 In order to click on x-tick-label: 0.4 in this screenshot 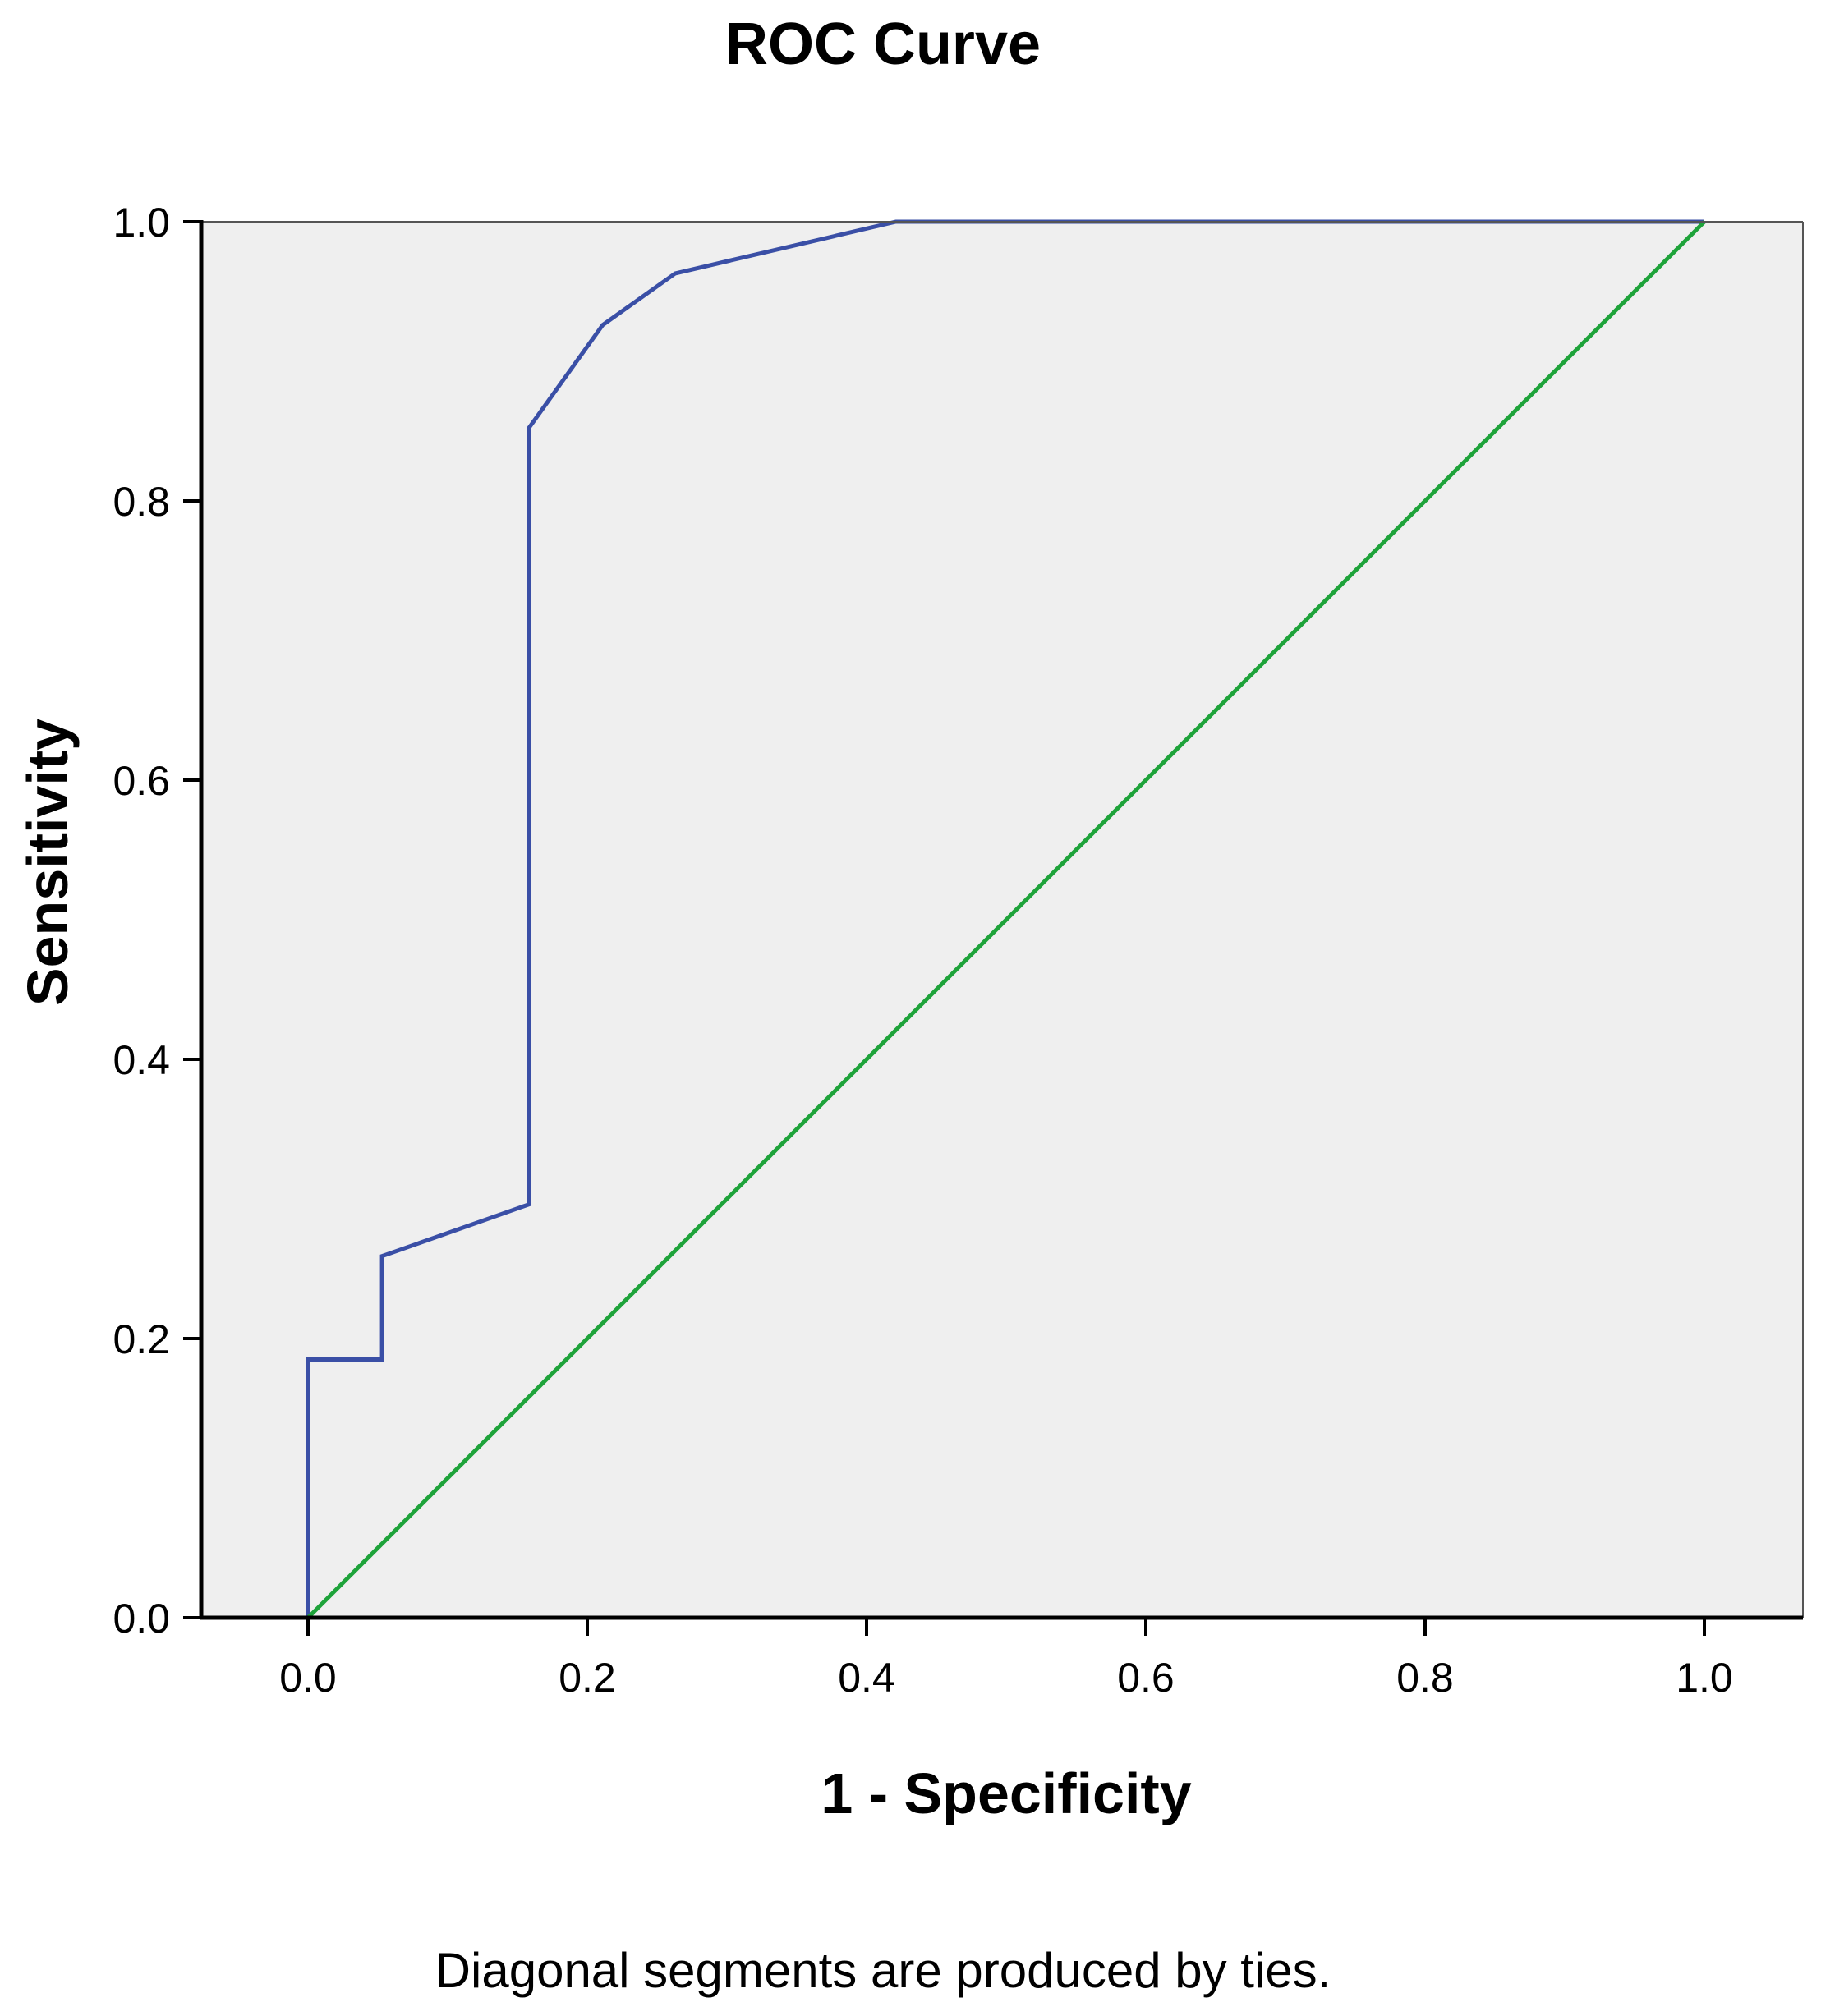, I will do `click(866, 1678)`.